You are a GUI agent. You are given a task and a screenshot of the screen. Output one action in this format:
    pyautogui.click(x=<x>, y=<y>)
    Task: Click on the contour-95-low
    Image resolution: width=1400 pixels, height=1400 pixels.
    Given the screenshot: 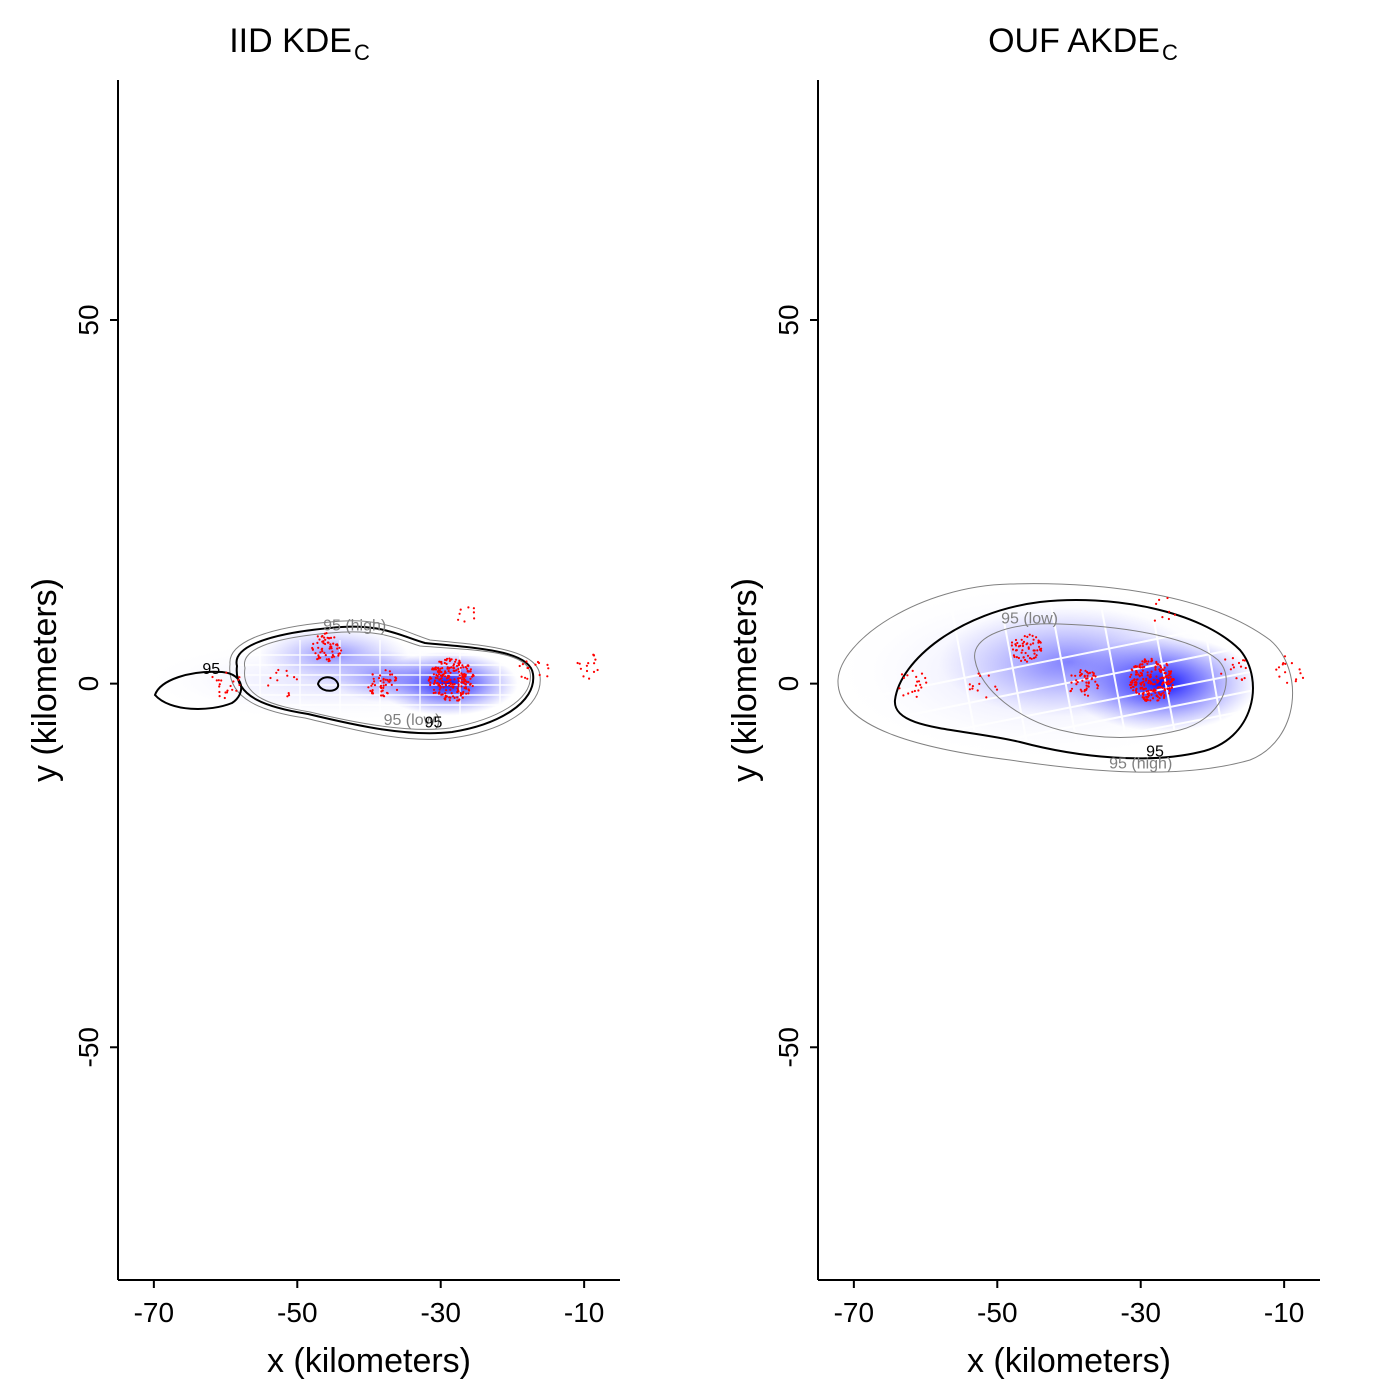 What is the action you would take?
    pyautogui.click(x=387, y=680)
    